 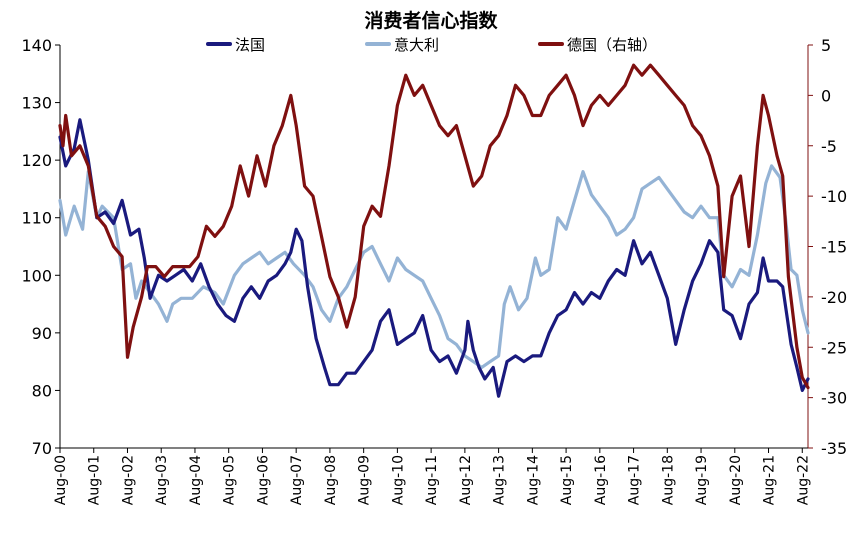 I want to click on x-tick-label: Aug-16, so click(x=601, y=480).